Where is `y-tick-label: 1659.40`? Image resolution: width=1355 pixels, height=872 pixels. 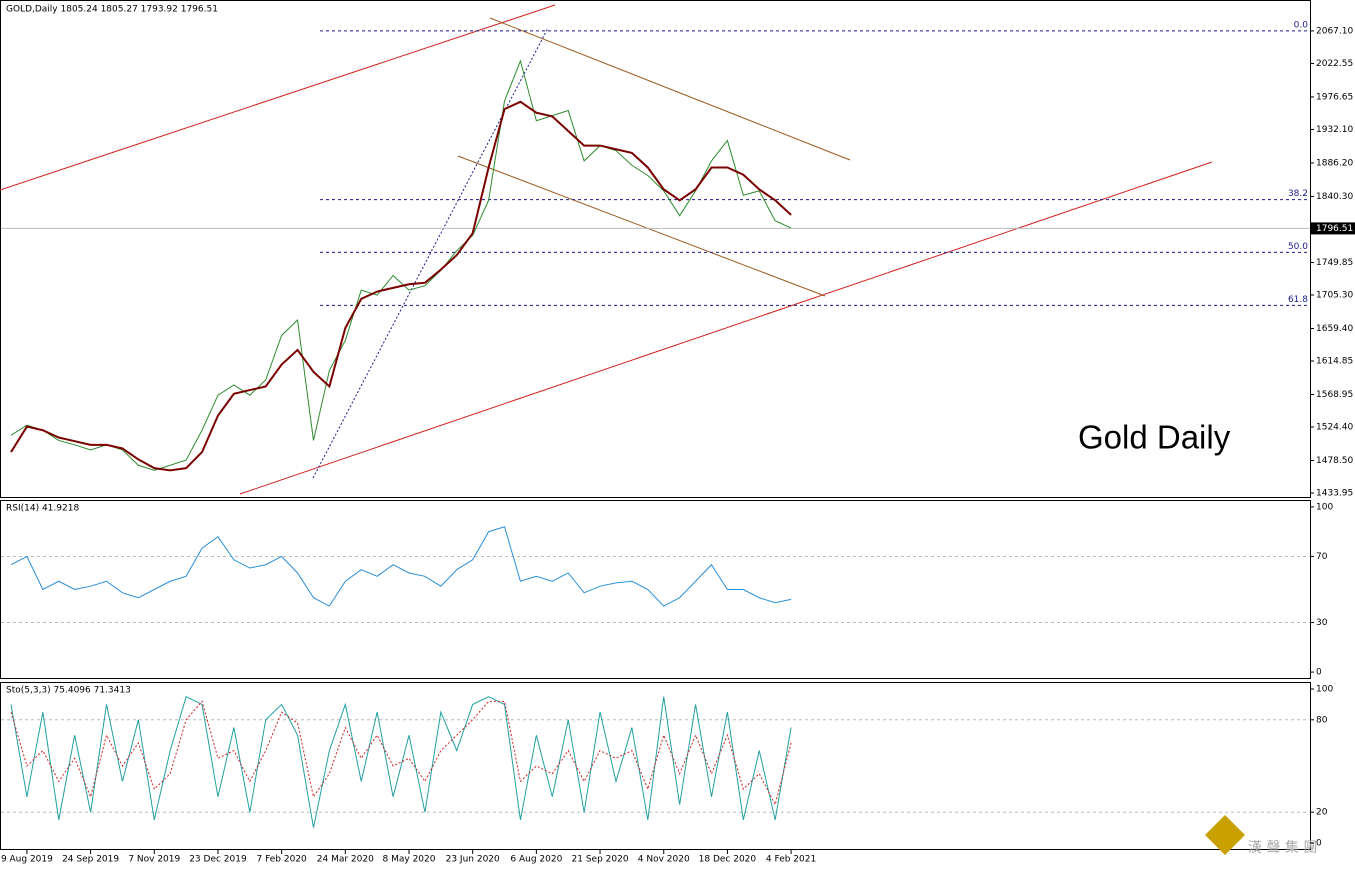
y-tick-label: 1659.40 is located at coordinates (1334, 329).